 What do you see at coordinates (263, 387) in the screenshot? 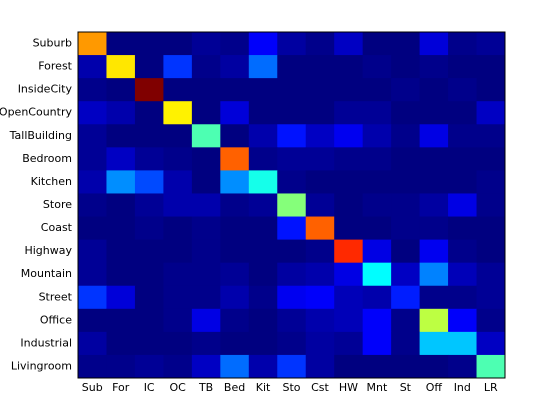
I see `x-tick-label: Kit` at bounding box center [263, 387].